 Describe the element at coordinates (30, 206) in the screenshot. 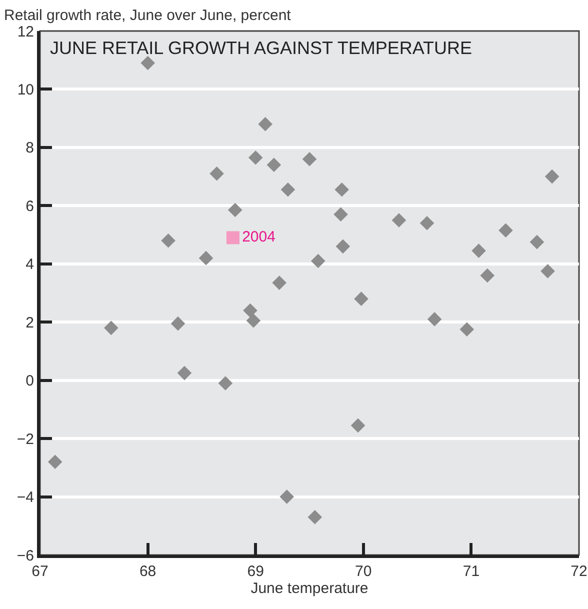

I see `y-tick-label: 6` at that location.